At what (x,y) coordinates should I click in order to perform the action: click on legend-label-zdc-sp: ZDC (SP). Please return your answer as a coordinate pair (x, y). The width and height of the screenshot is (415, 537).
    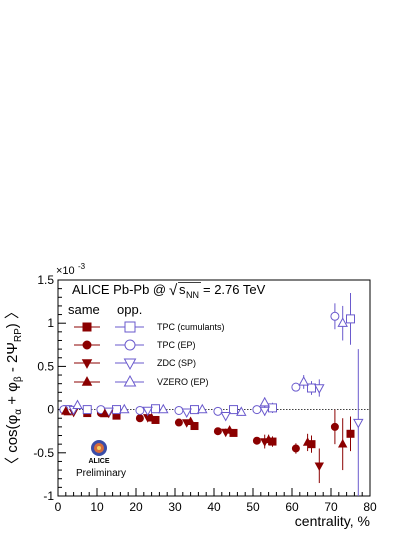
    Looking at the image, I should click on (176, 363).